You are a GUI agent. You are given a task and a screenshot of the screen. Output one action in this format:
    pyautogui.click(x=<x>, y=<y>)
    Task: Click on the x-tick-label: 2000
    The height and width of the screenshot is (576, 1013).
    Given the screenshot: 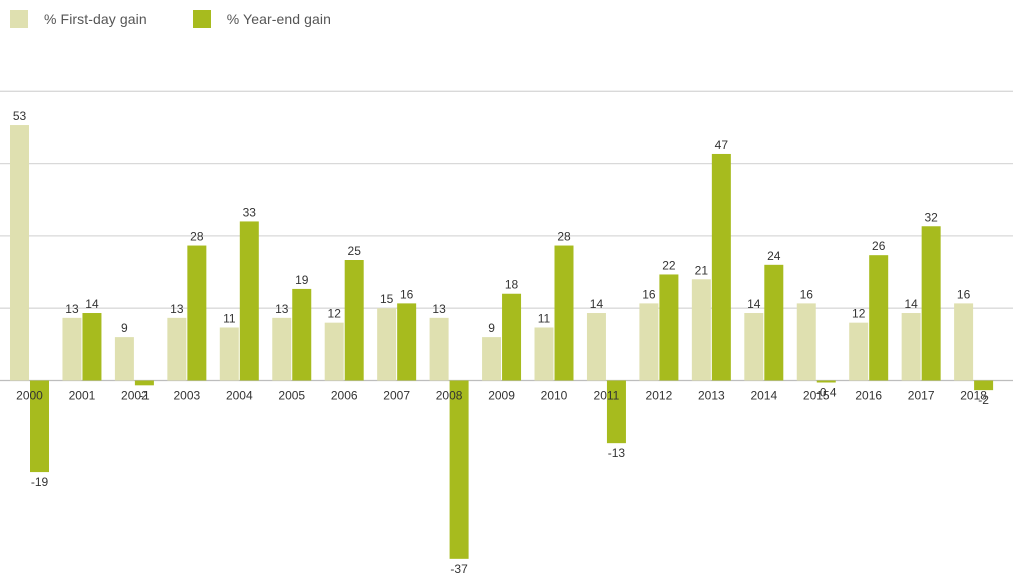 What is the action you would take?
    pyautogui.click(x=29, y=396)
    